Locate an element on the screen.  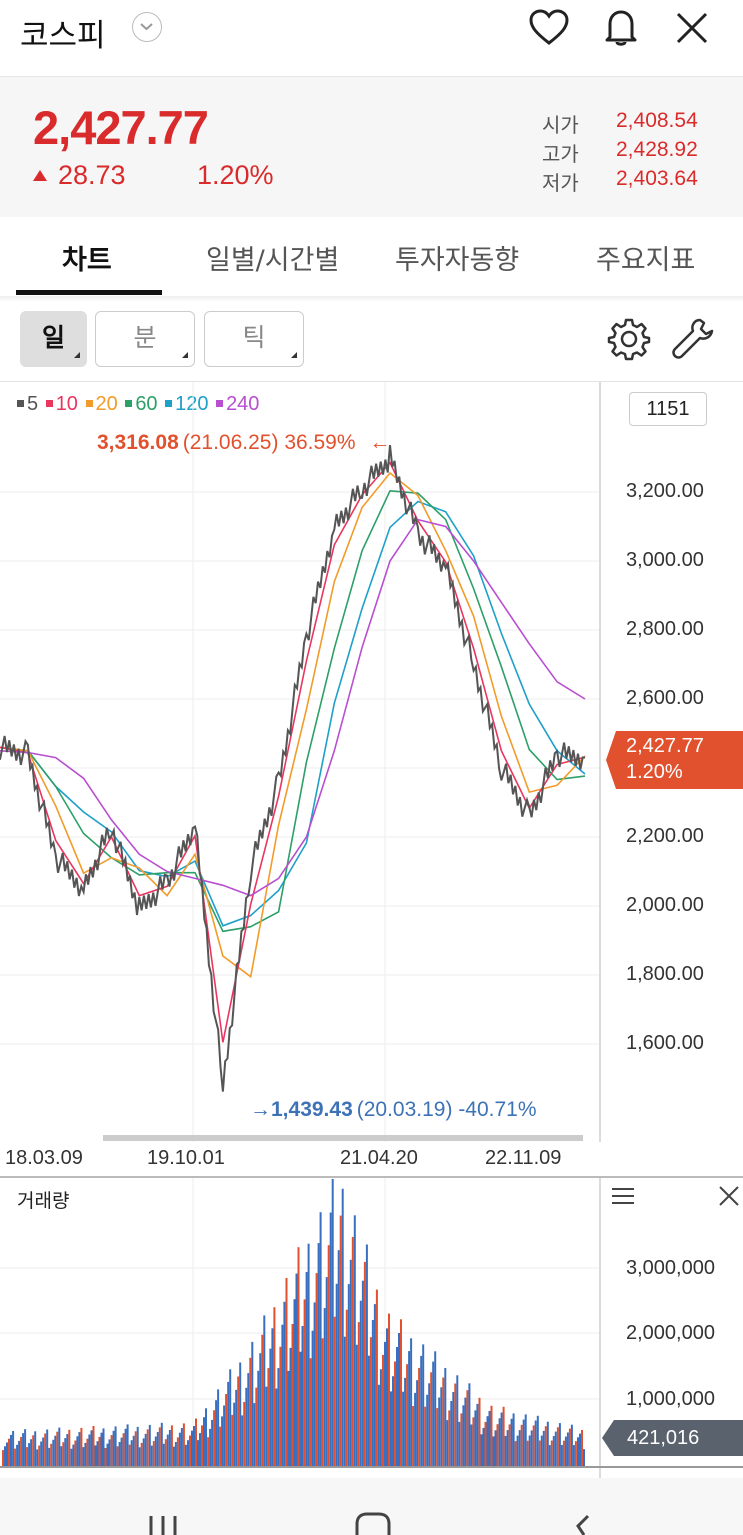
period-day-button: 일 is located at coordinates (53, 339).